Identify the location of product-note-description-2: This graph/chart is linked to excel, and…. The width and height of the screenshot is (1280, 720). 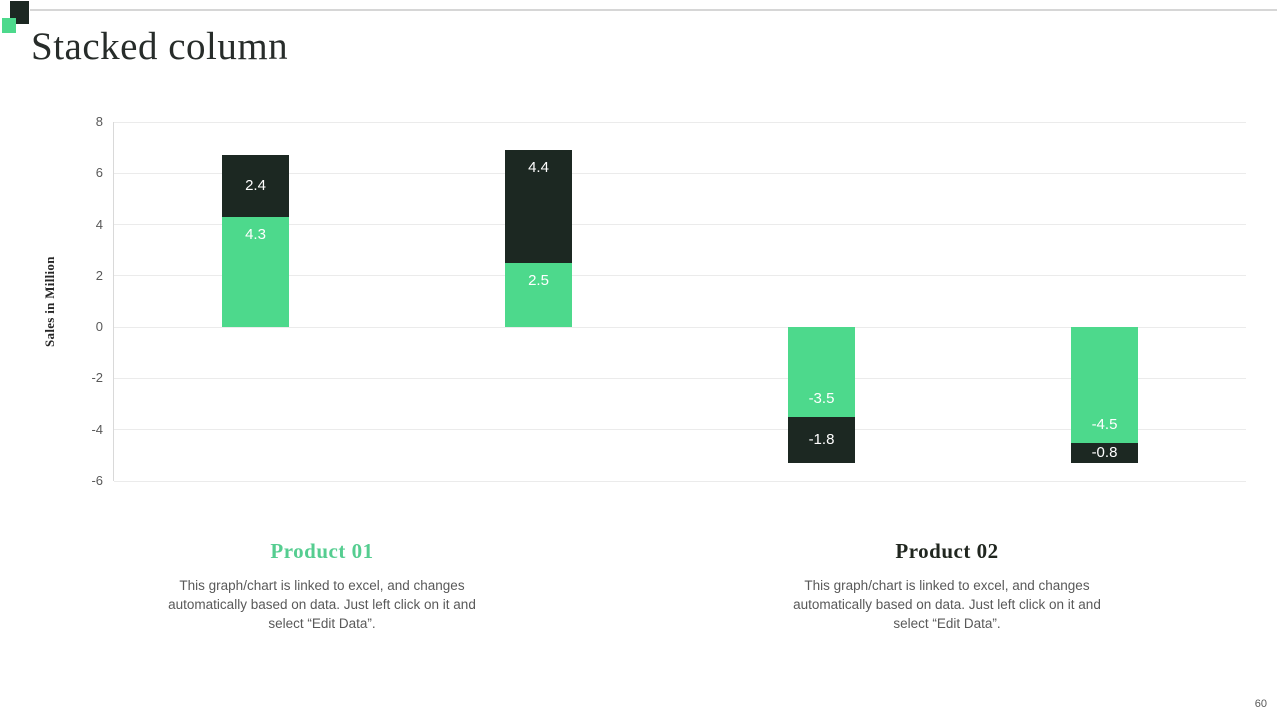
(947, 604).